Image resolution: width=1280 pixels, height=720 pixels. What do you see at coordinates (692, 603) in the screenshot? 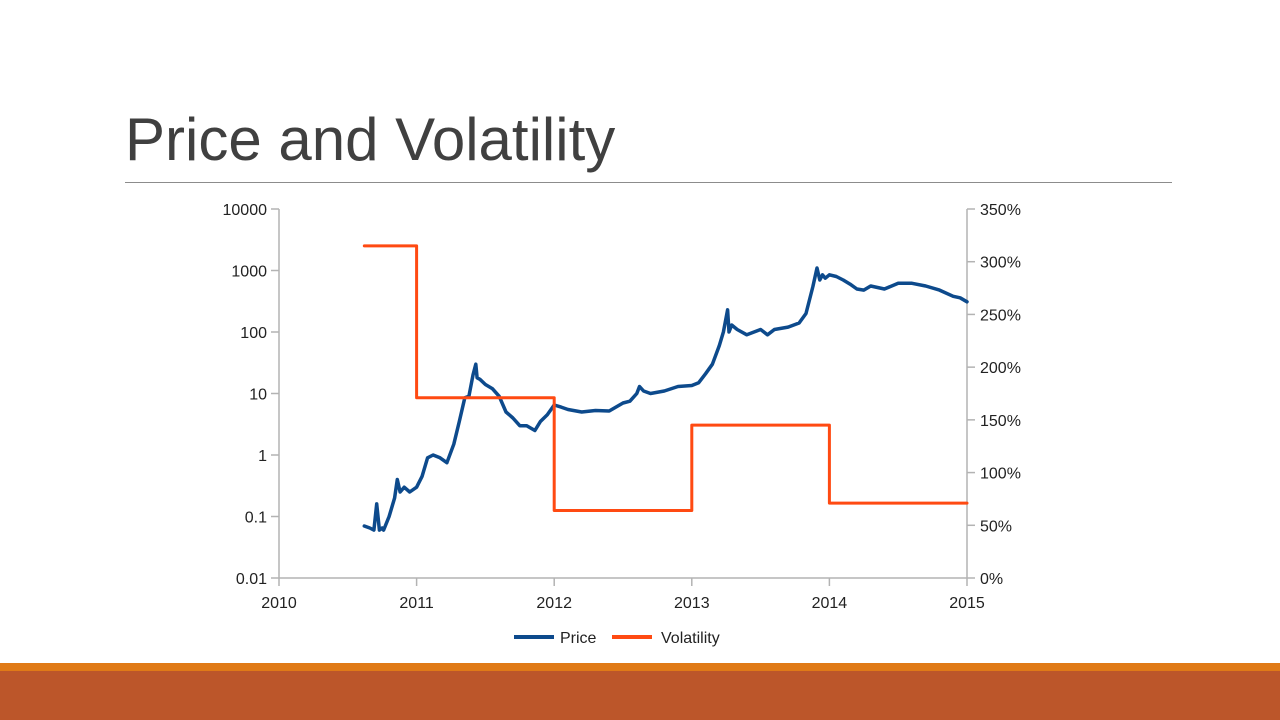
I see `x-tick-label: 2013` at bounding box center [692, 603].